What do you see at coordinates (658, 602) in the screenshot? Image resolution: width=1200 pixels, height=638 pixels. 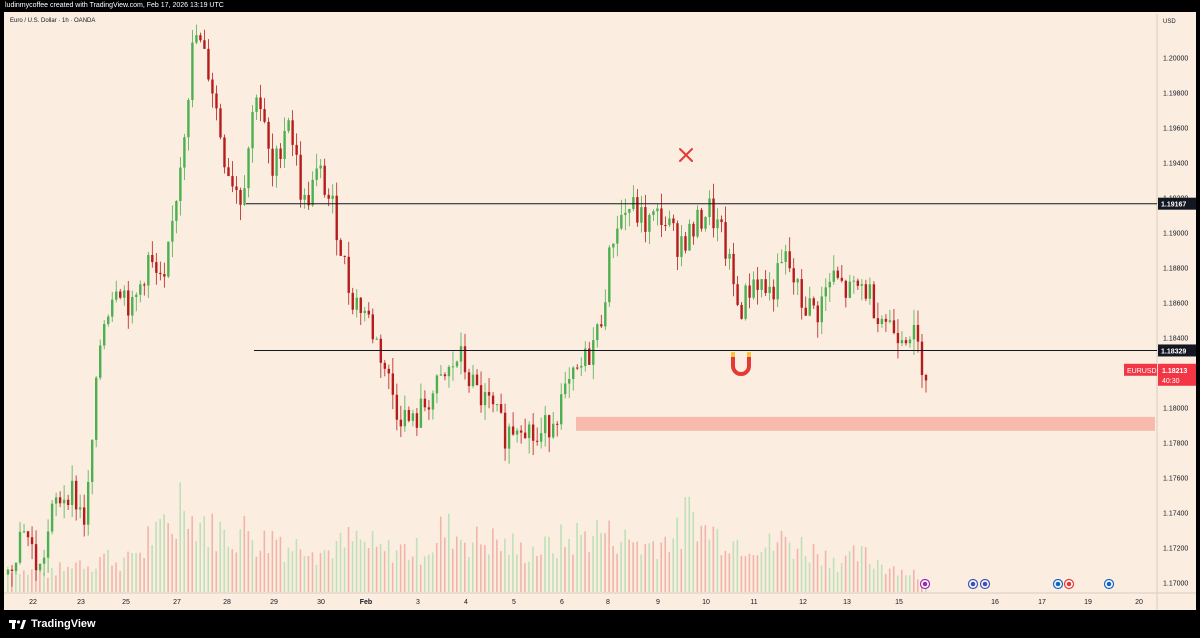 I see `x-tick-label: 9` at bounding box center [658, 602].